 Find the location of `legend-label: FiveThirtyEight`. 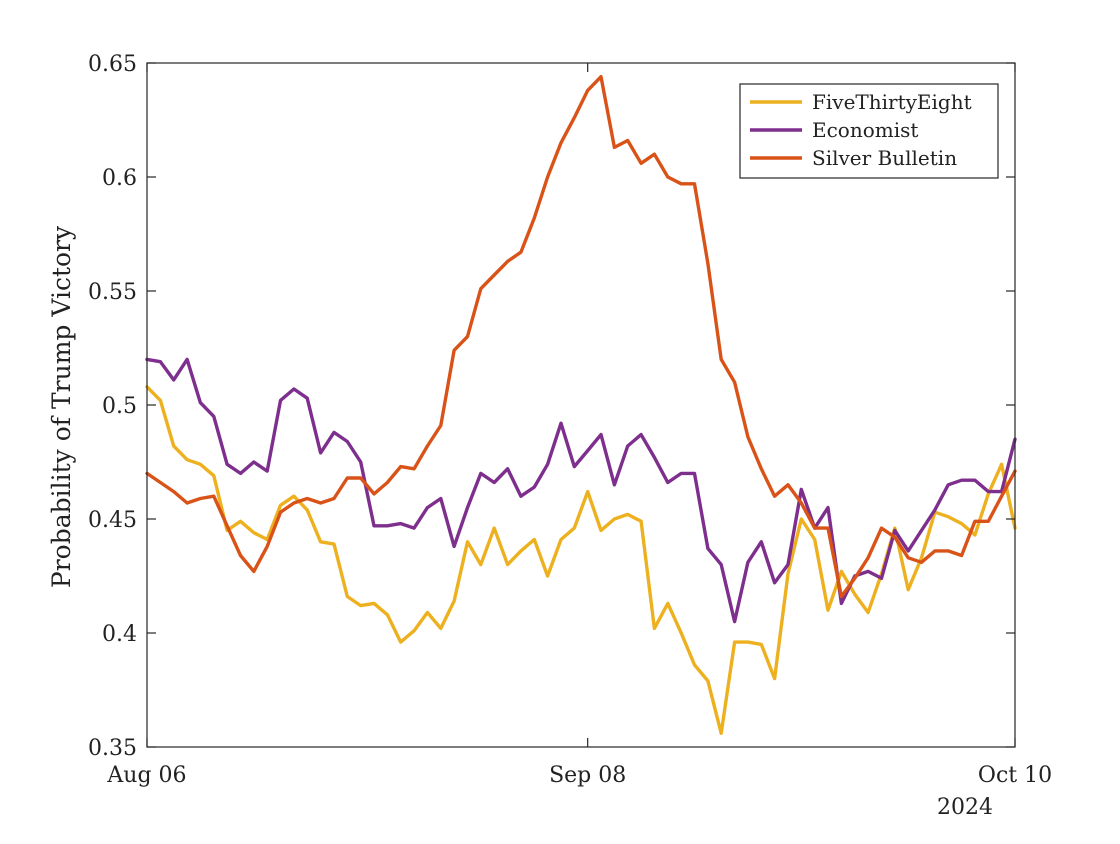

legend-label: FiveThirtyEight is located at coordinates (892, 102).